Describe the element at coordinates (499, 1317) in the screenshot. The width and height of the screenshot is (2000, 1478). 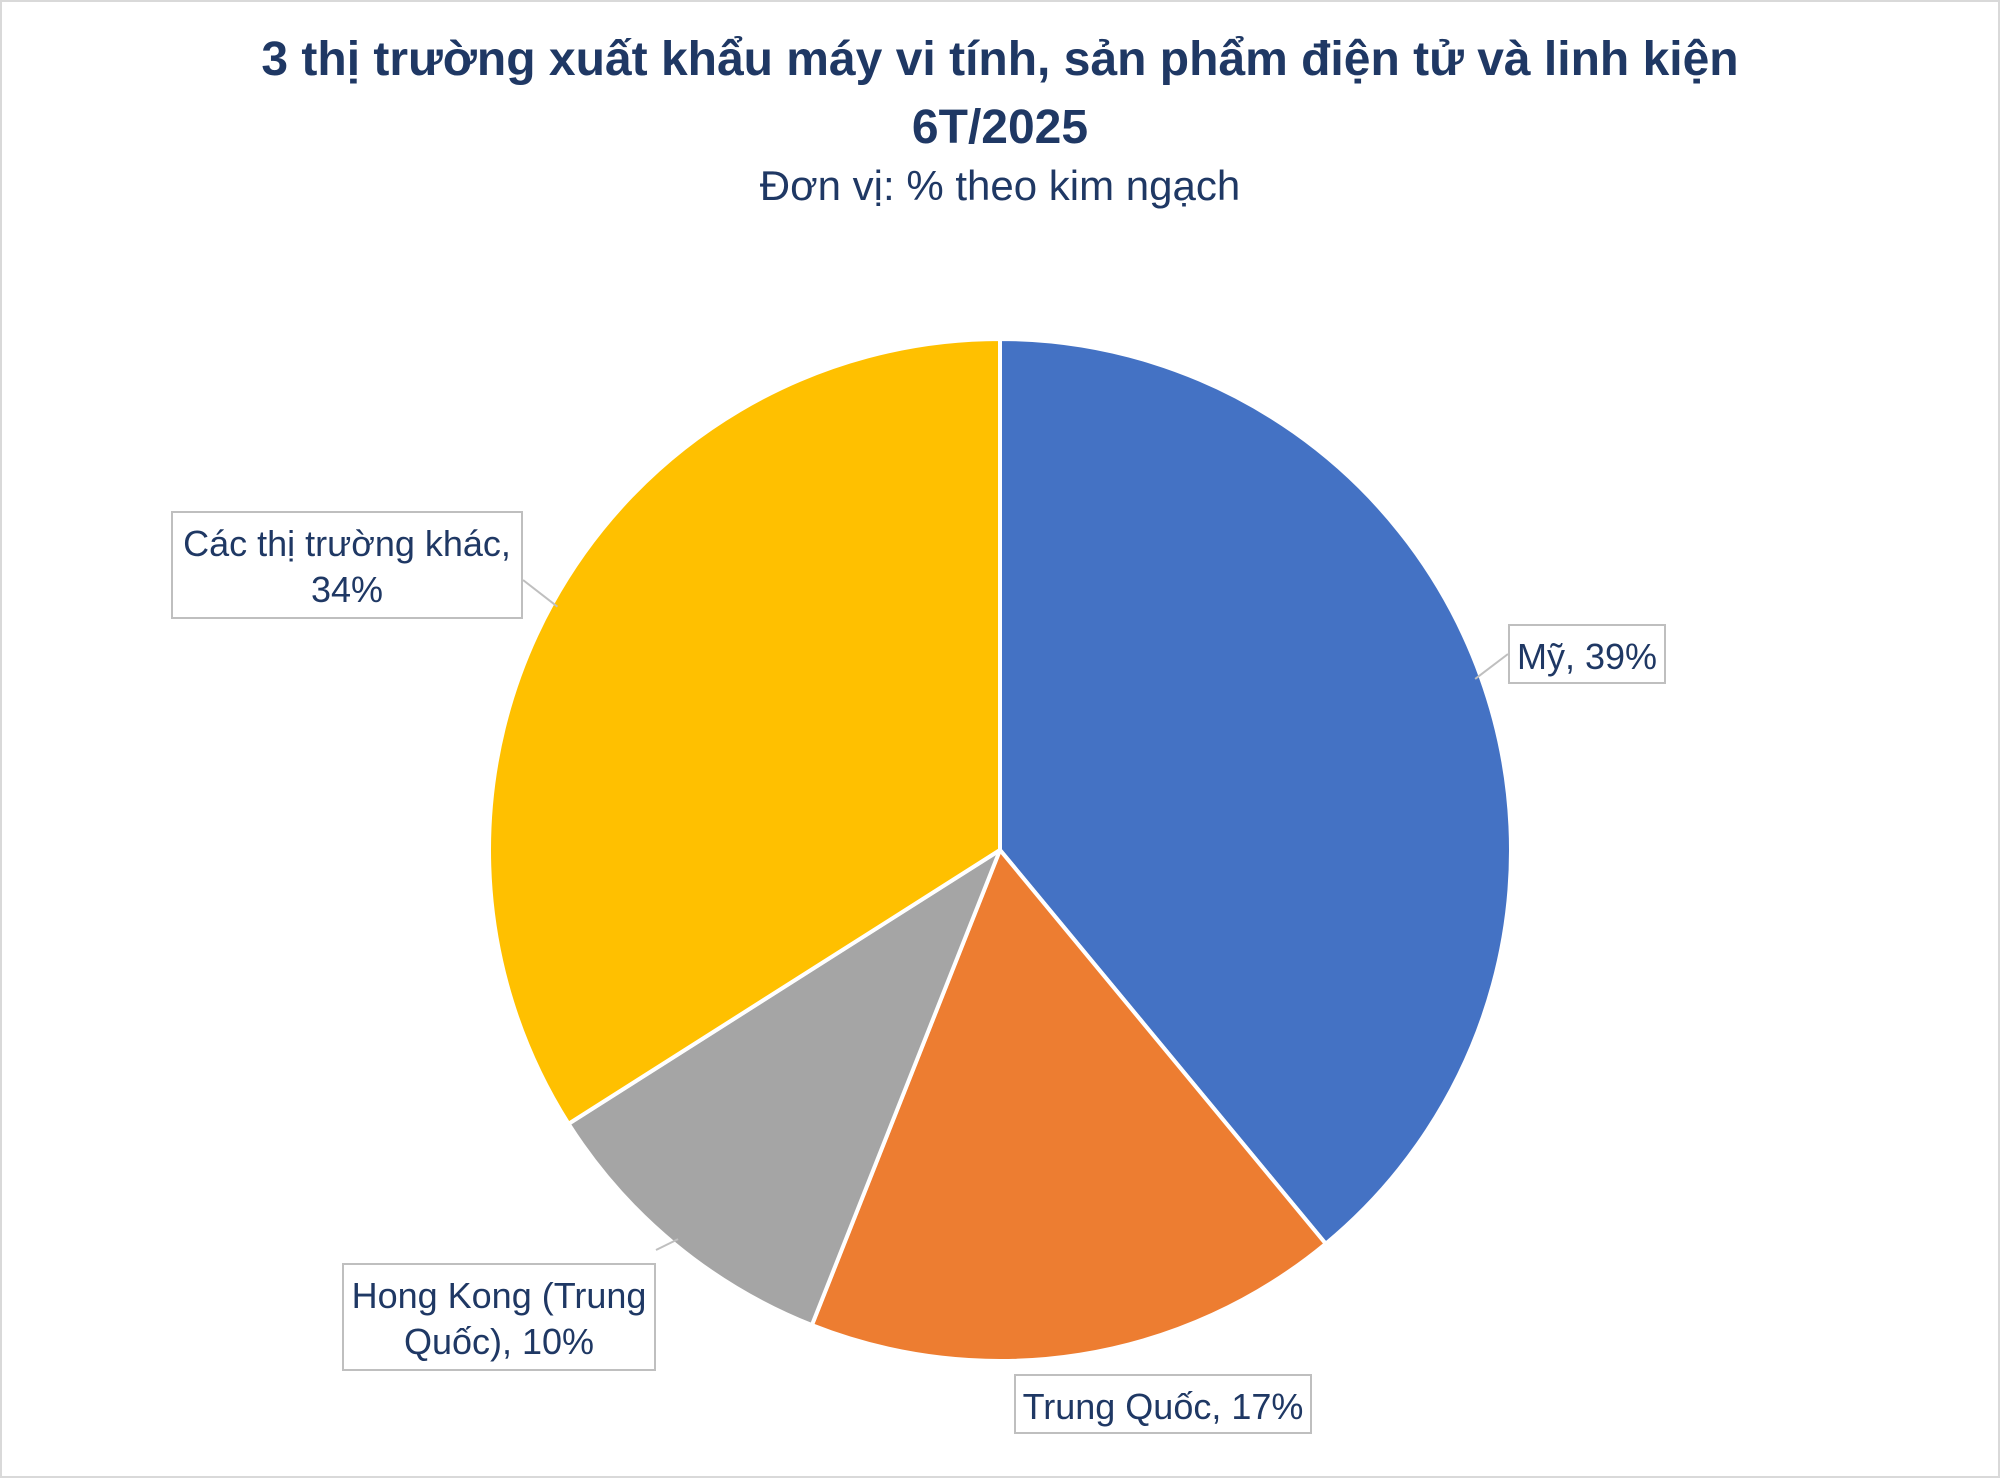
I see `data-label-hong-kong: Hong Kong (Trung Quốc), 10%` at that location.